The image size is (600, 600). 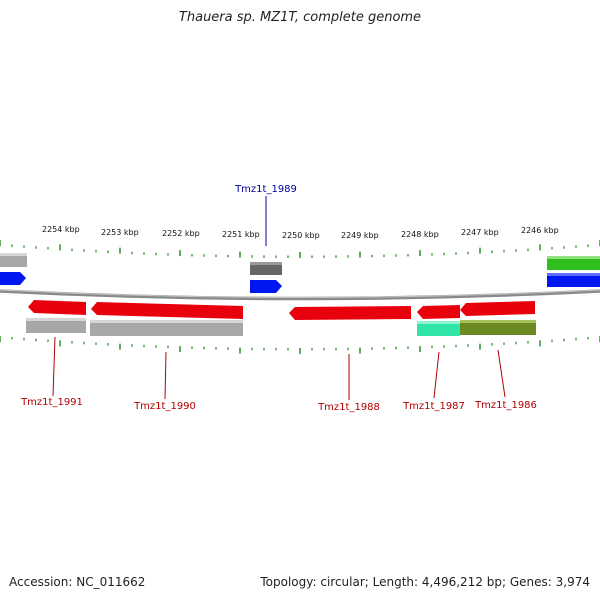 I want to click on scale-label-2248: 2248 kbp, so click(x=420, y=234).